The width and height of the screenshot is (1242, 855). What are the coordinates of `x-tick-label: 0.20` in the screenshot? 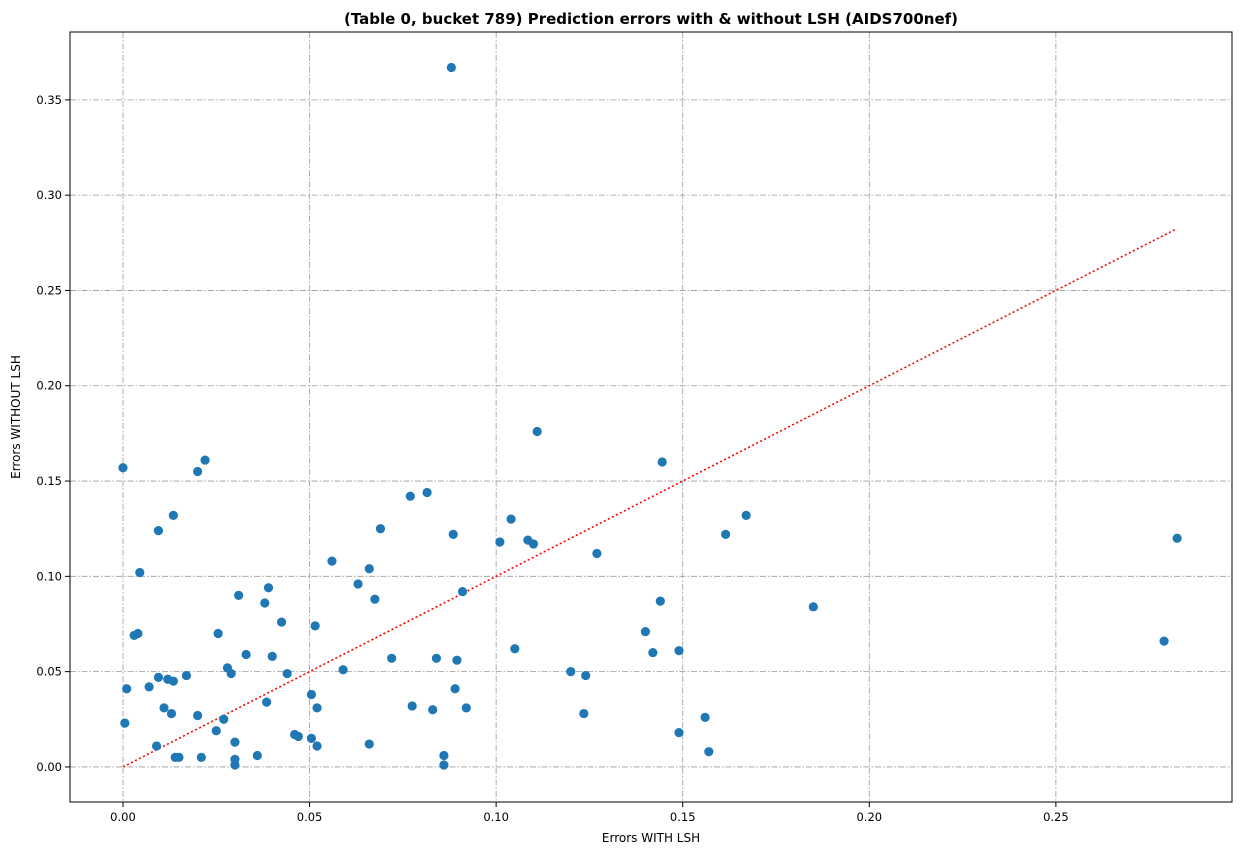 It's located at (869, 817).